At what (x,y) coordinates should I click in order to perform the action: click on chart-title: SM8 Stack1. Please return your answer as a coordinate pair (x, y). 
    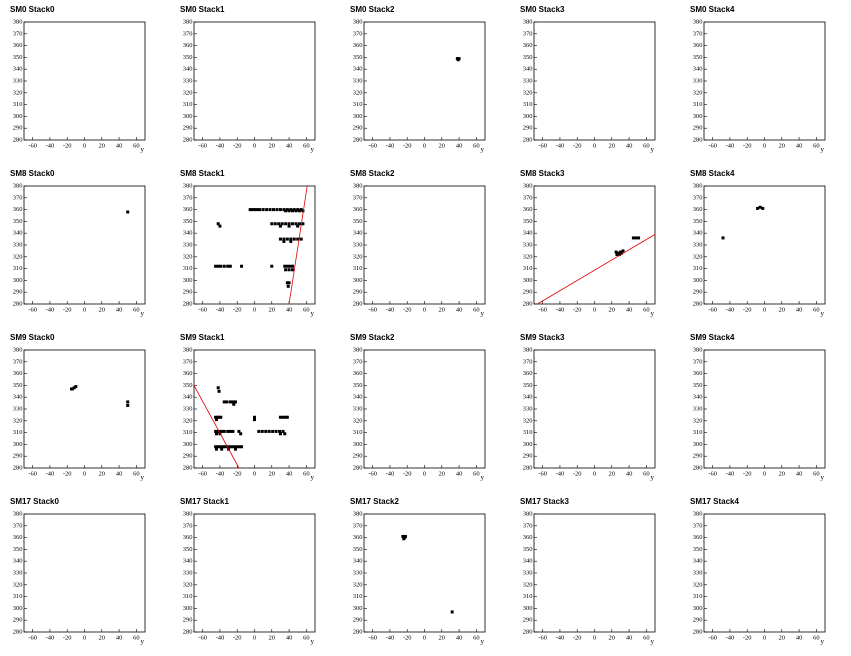
    Looking at the image, I should click on (202, 173).